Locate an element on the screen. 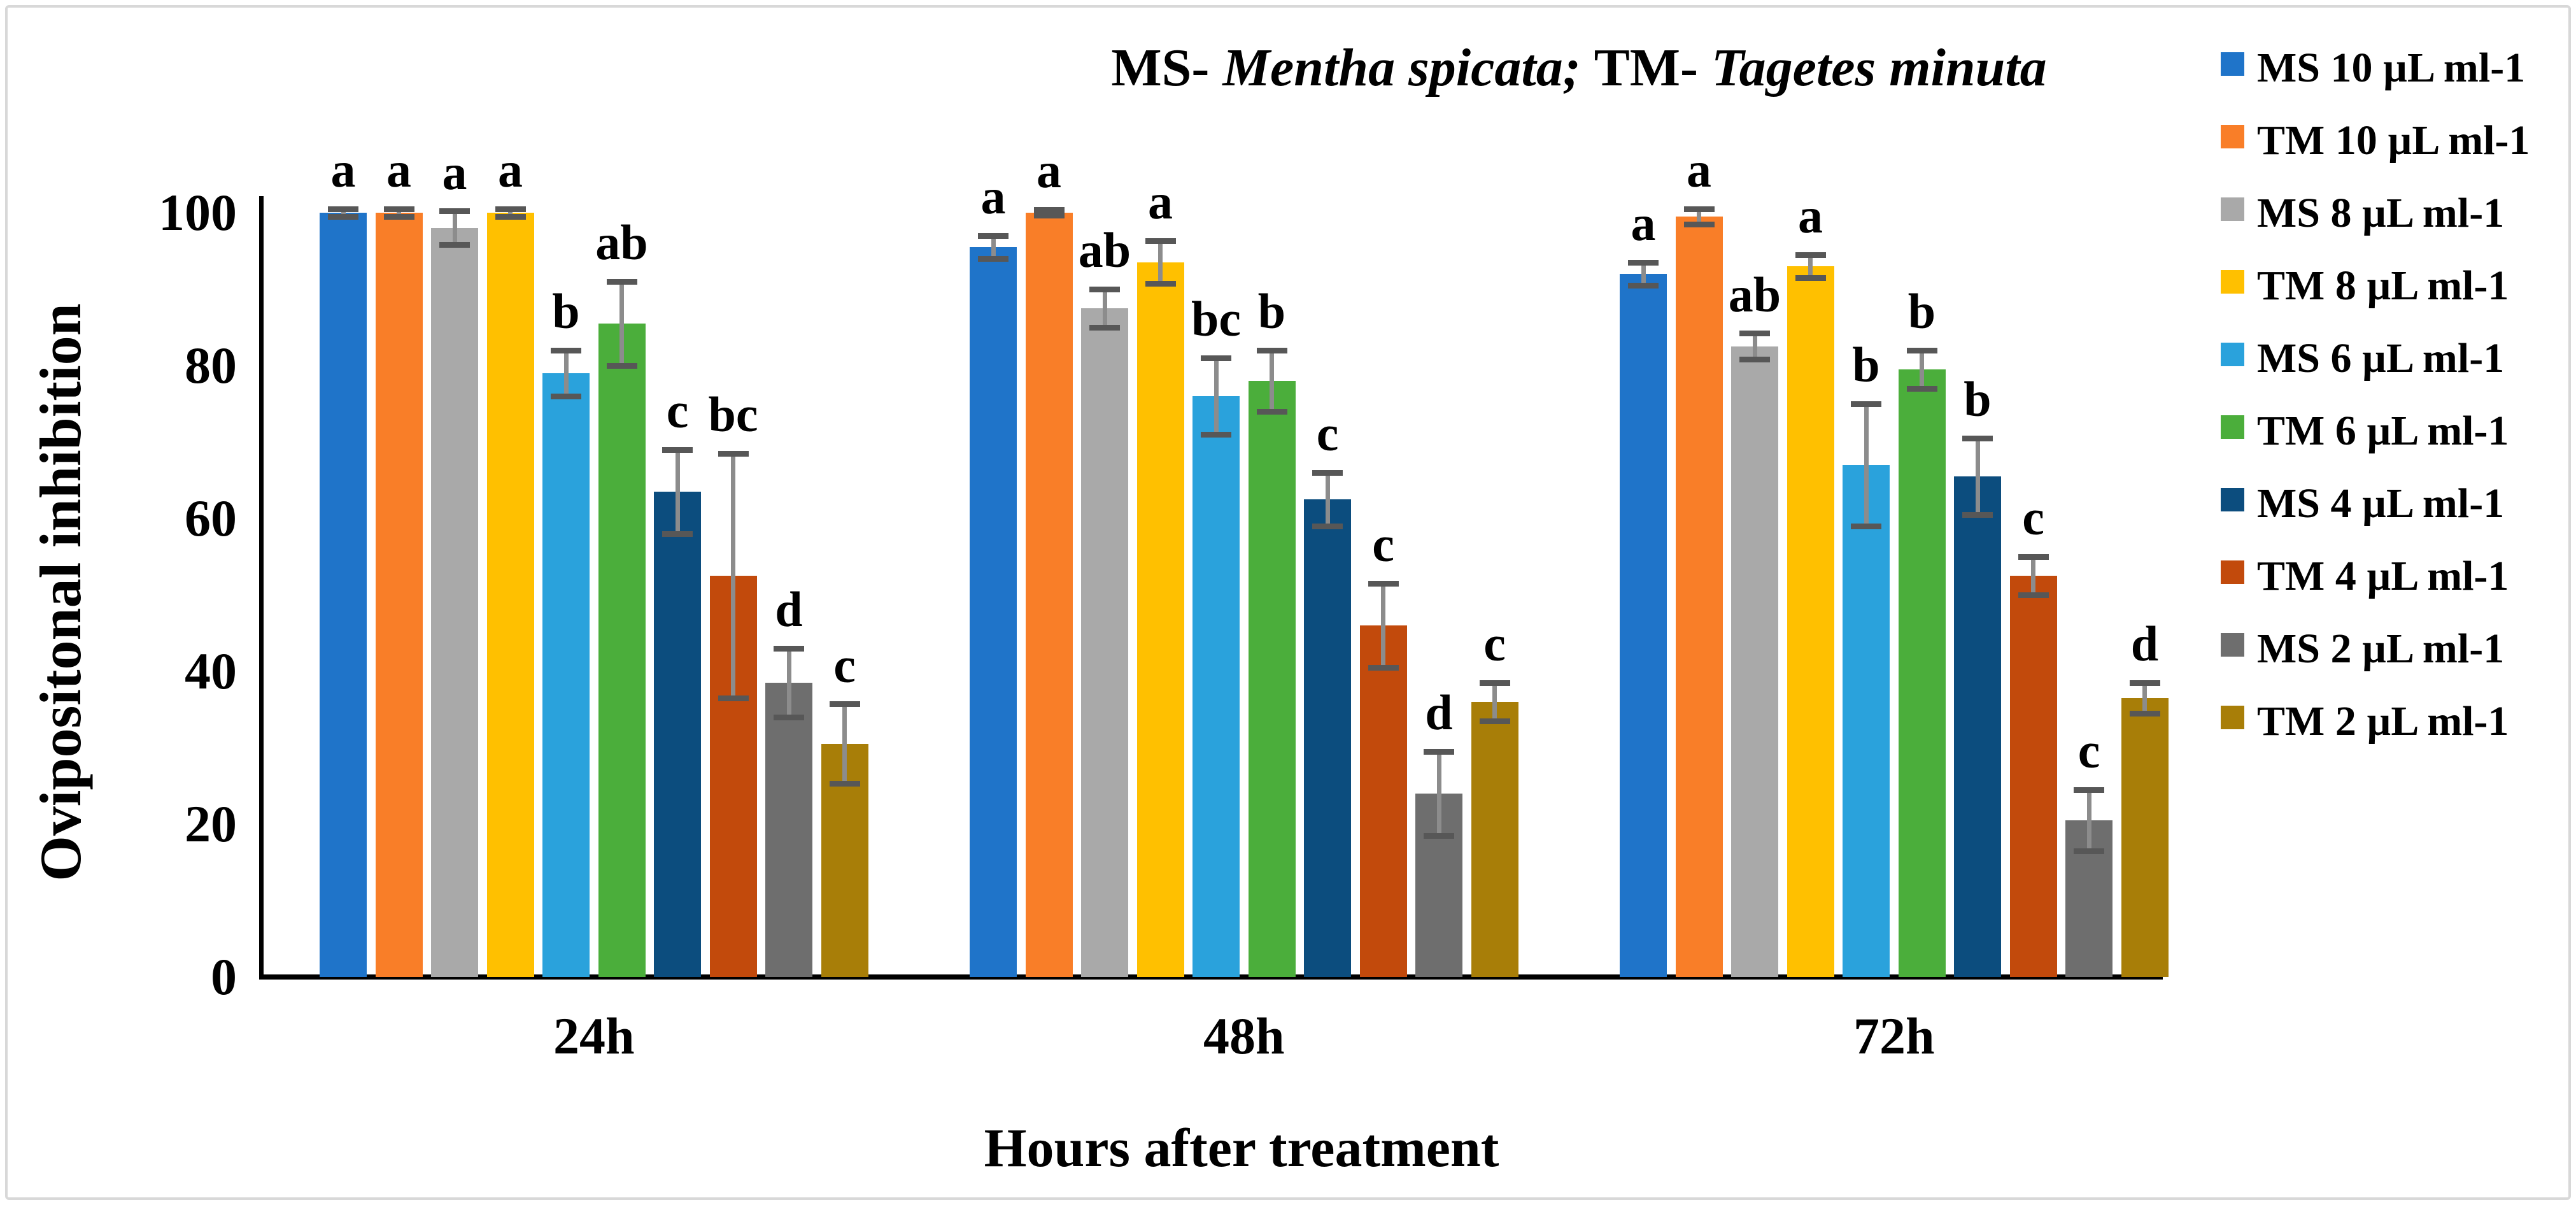 The height and width of the screenshot is (1205, 2576). legend-label: MS 2 µL ml-1 is located at coordinates (2381, 648).